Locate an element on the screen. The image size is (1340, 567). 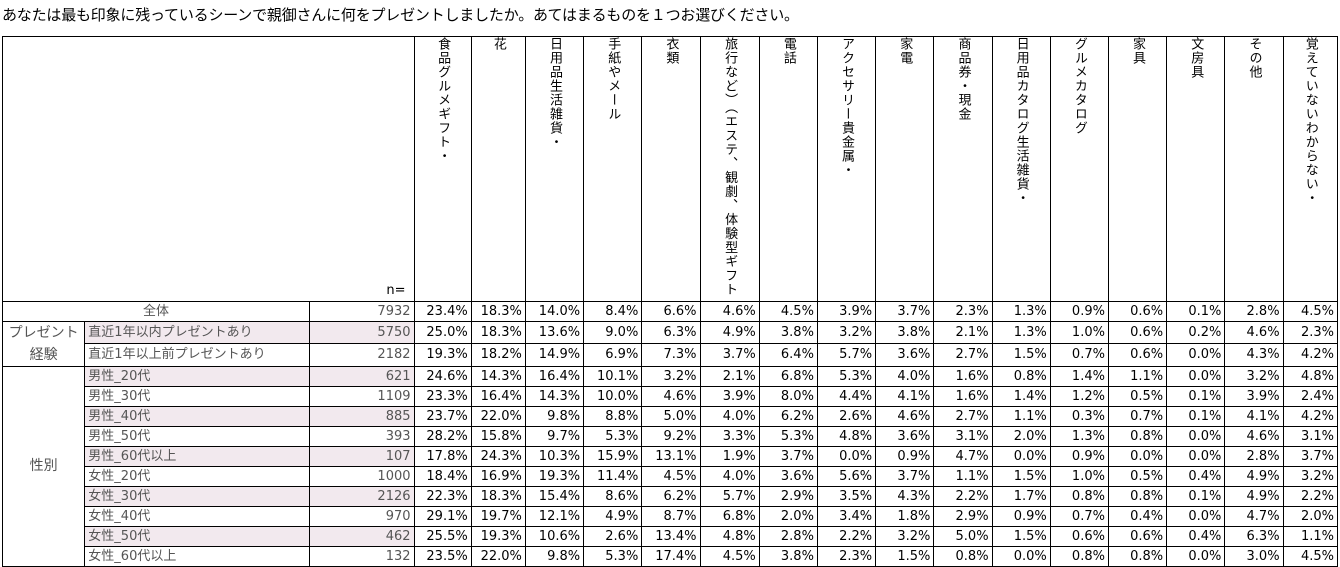
percent-cell: 5.7% is located at coordinates (729, 496).